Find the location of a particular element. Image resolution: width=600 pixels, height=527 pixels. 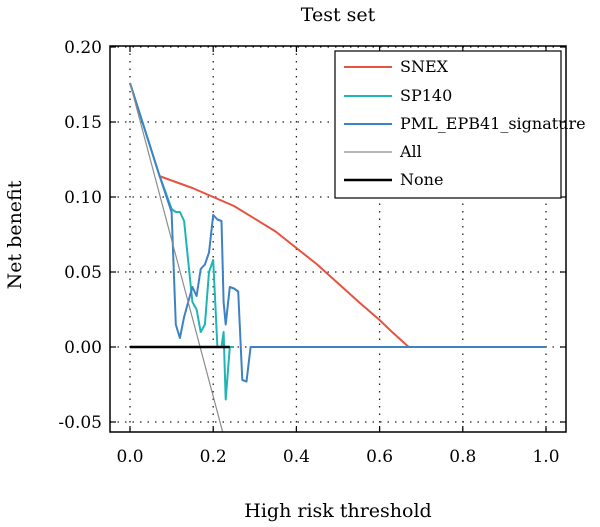

legend: SNEX SP140 PML_EPB41_signature All None is located at coordinates (460, 124).